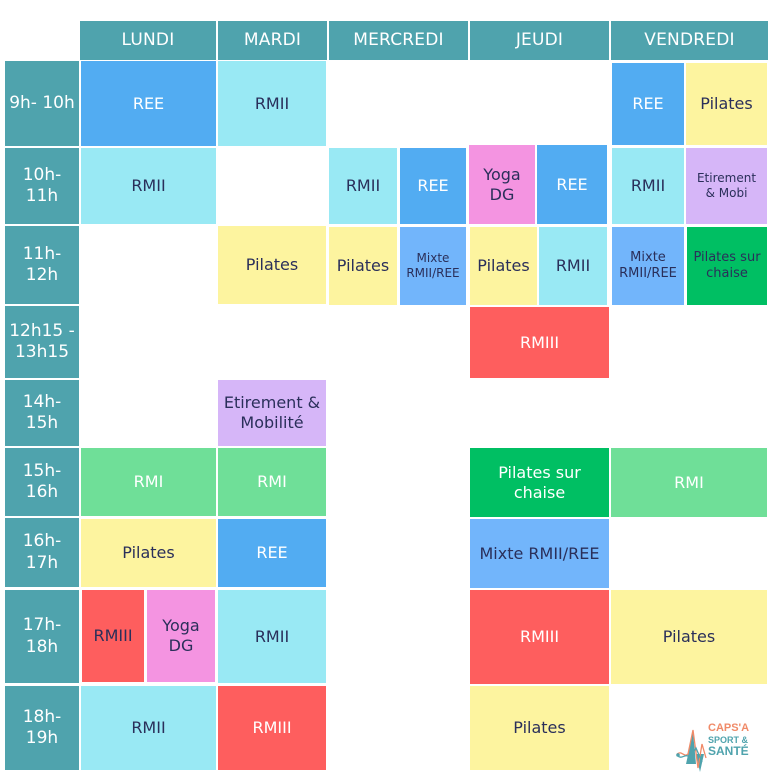  Describe the element at coordinates (42, 265) in the screenshot. I see `time-slot-11h: 11h- 12h` at that location.